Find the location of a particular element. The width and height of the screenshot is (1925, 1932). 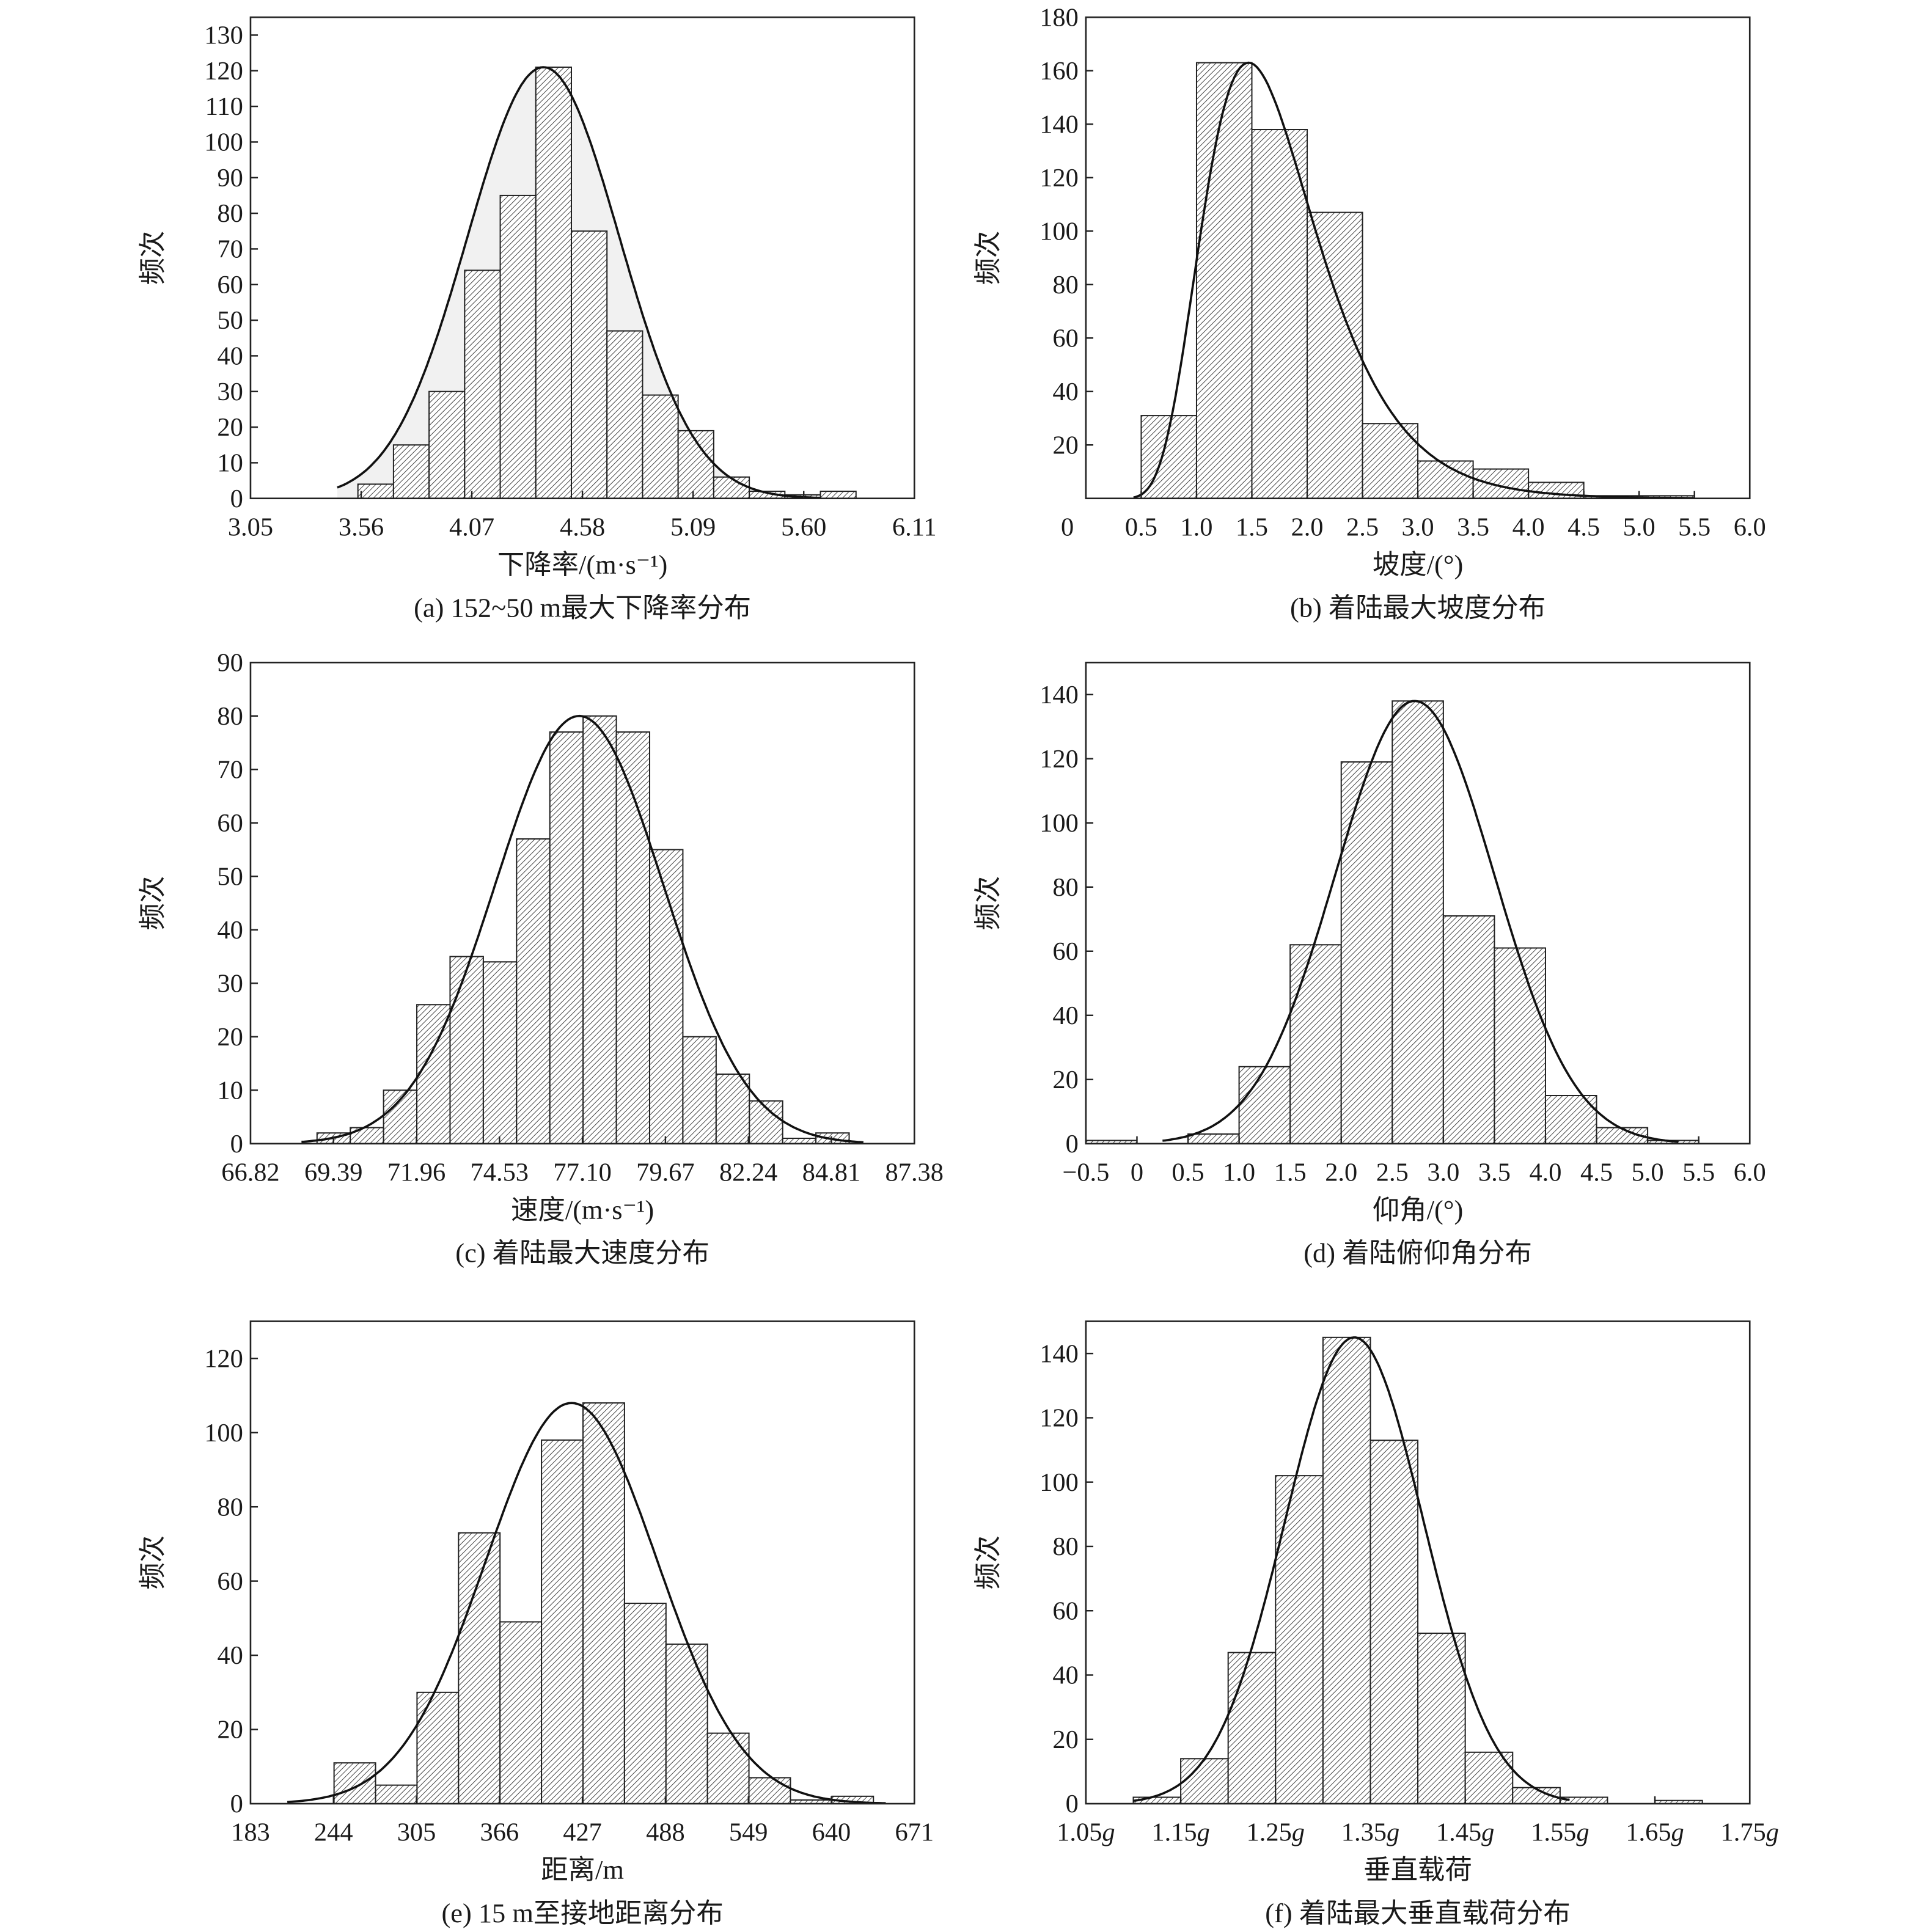

x-tick-label: 1.05g is located at coordinates (1086, 1832).